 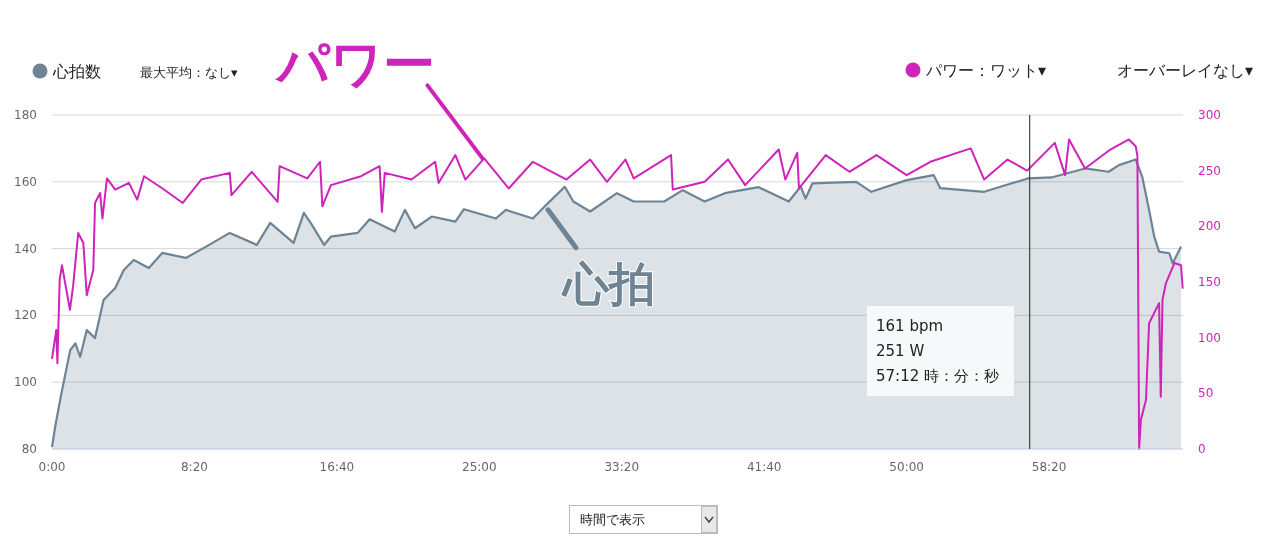 What do you see at coordinates (189, 72) in the screenshot?
I see `text: 最大平均：なし▾` at bounding box center [189, 72].